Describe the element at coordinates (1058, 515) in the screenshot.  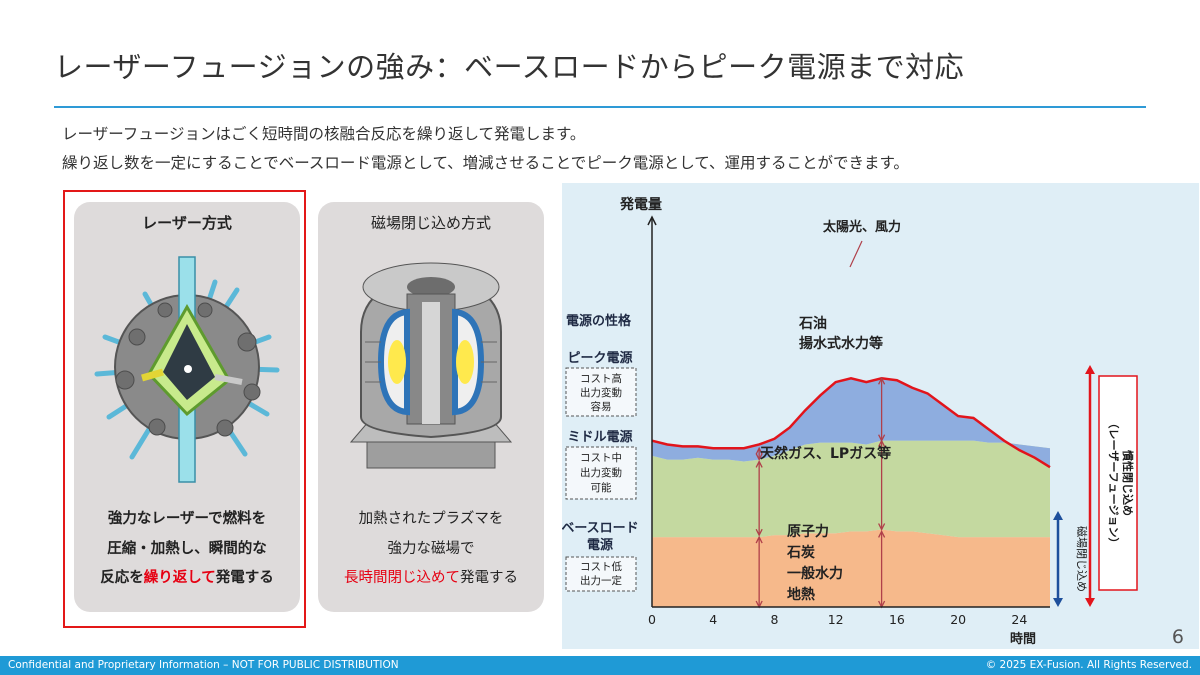
I see `magnetic-range-arrow-head-top` at that location.